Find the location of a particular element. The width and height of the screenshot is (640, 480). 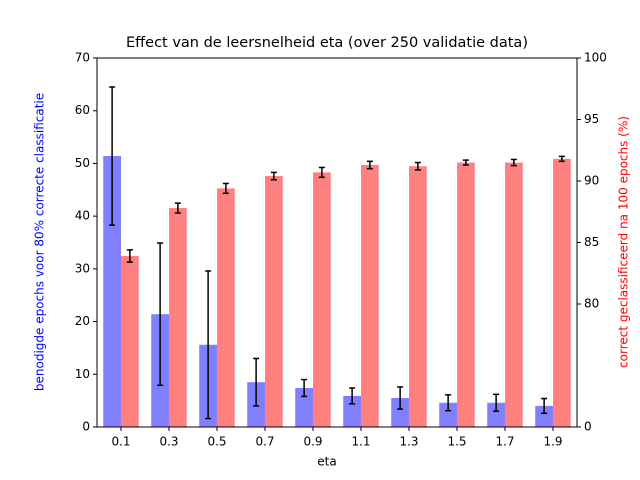

y-tick-label: 40 is located at coordinates (82, 216).